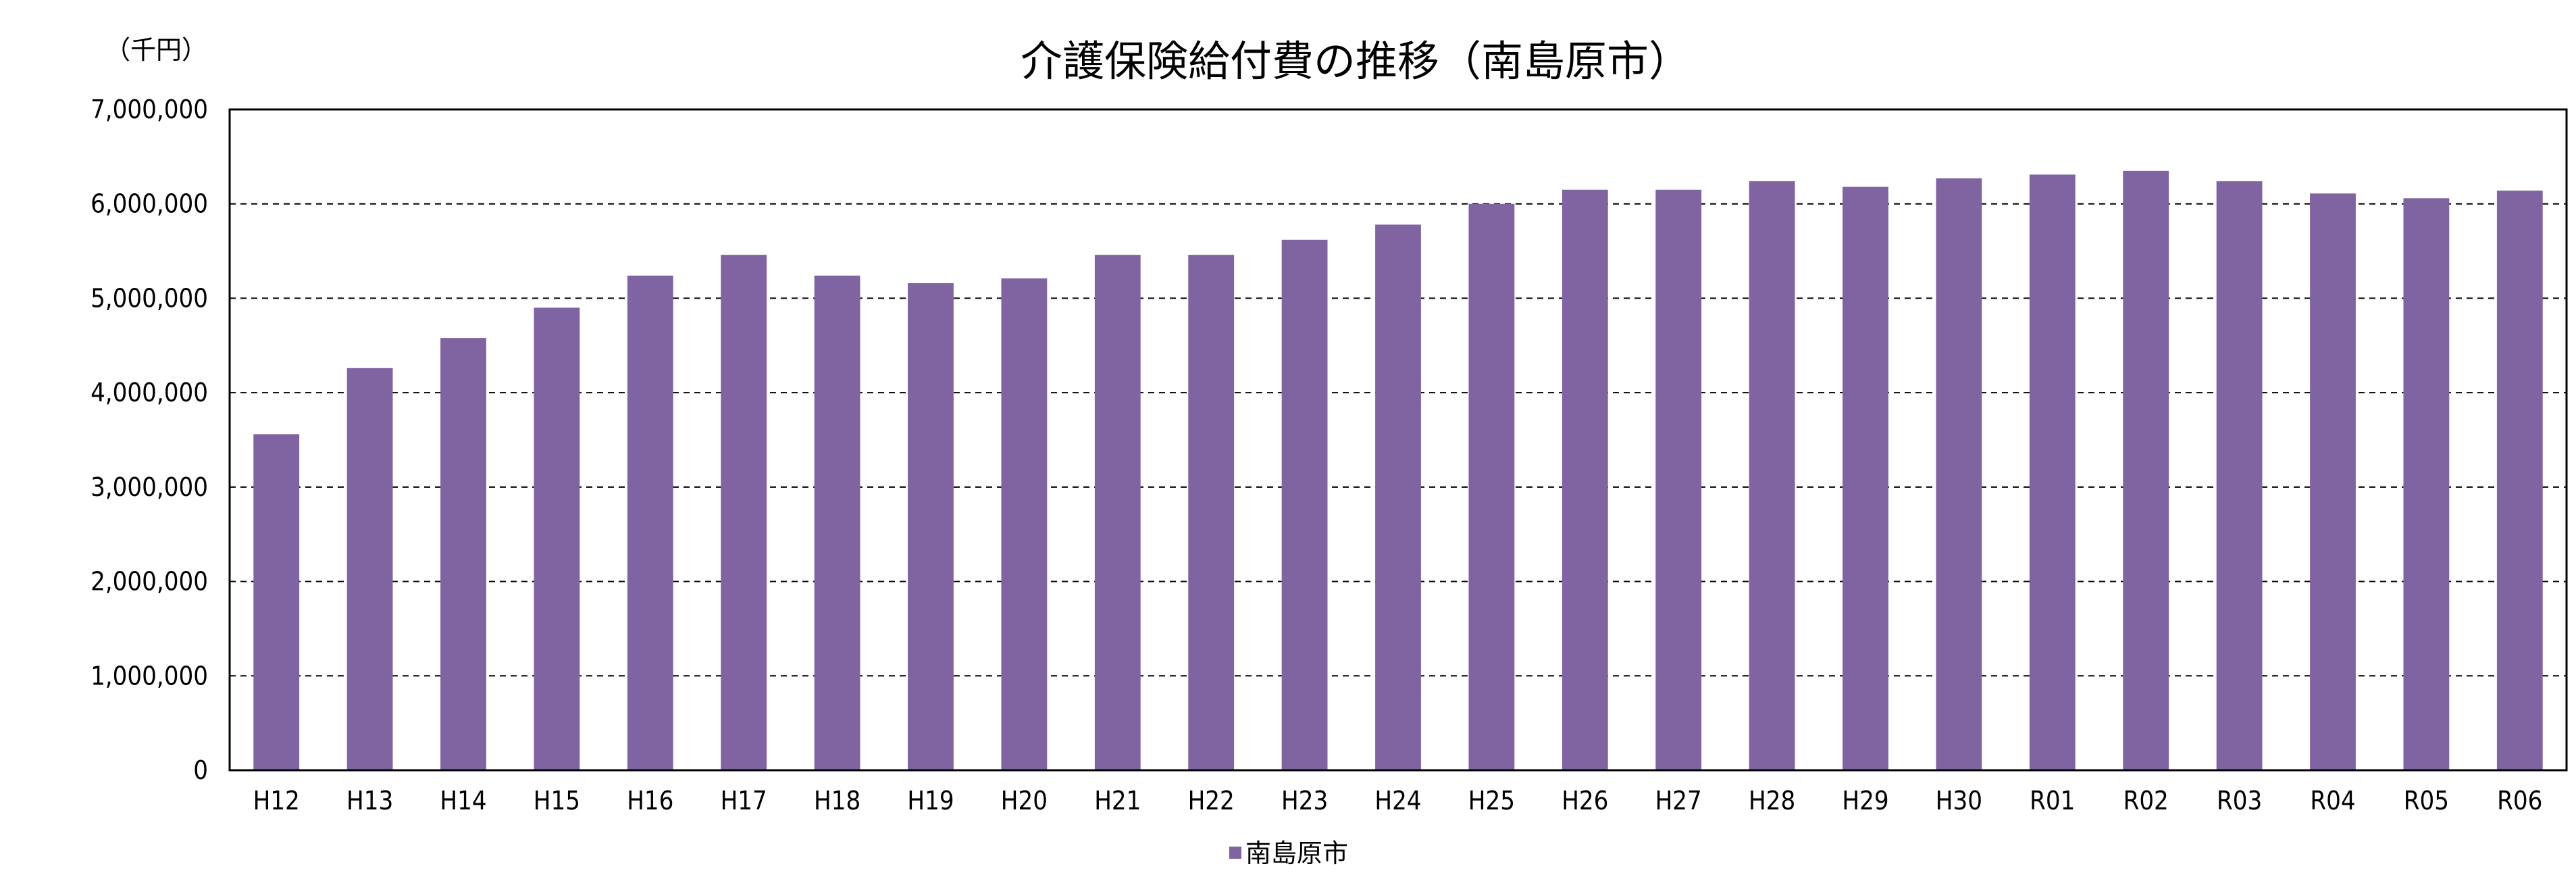  What do you see at coordinates (156, 50) in the screenshot?
I see `y-axis-unit: （千円）` at bounding box center [156, 50].